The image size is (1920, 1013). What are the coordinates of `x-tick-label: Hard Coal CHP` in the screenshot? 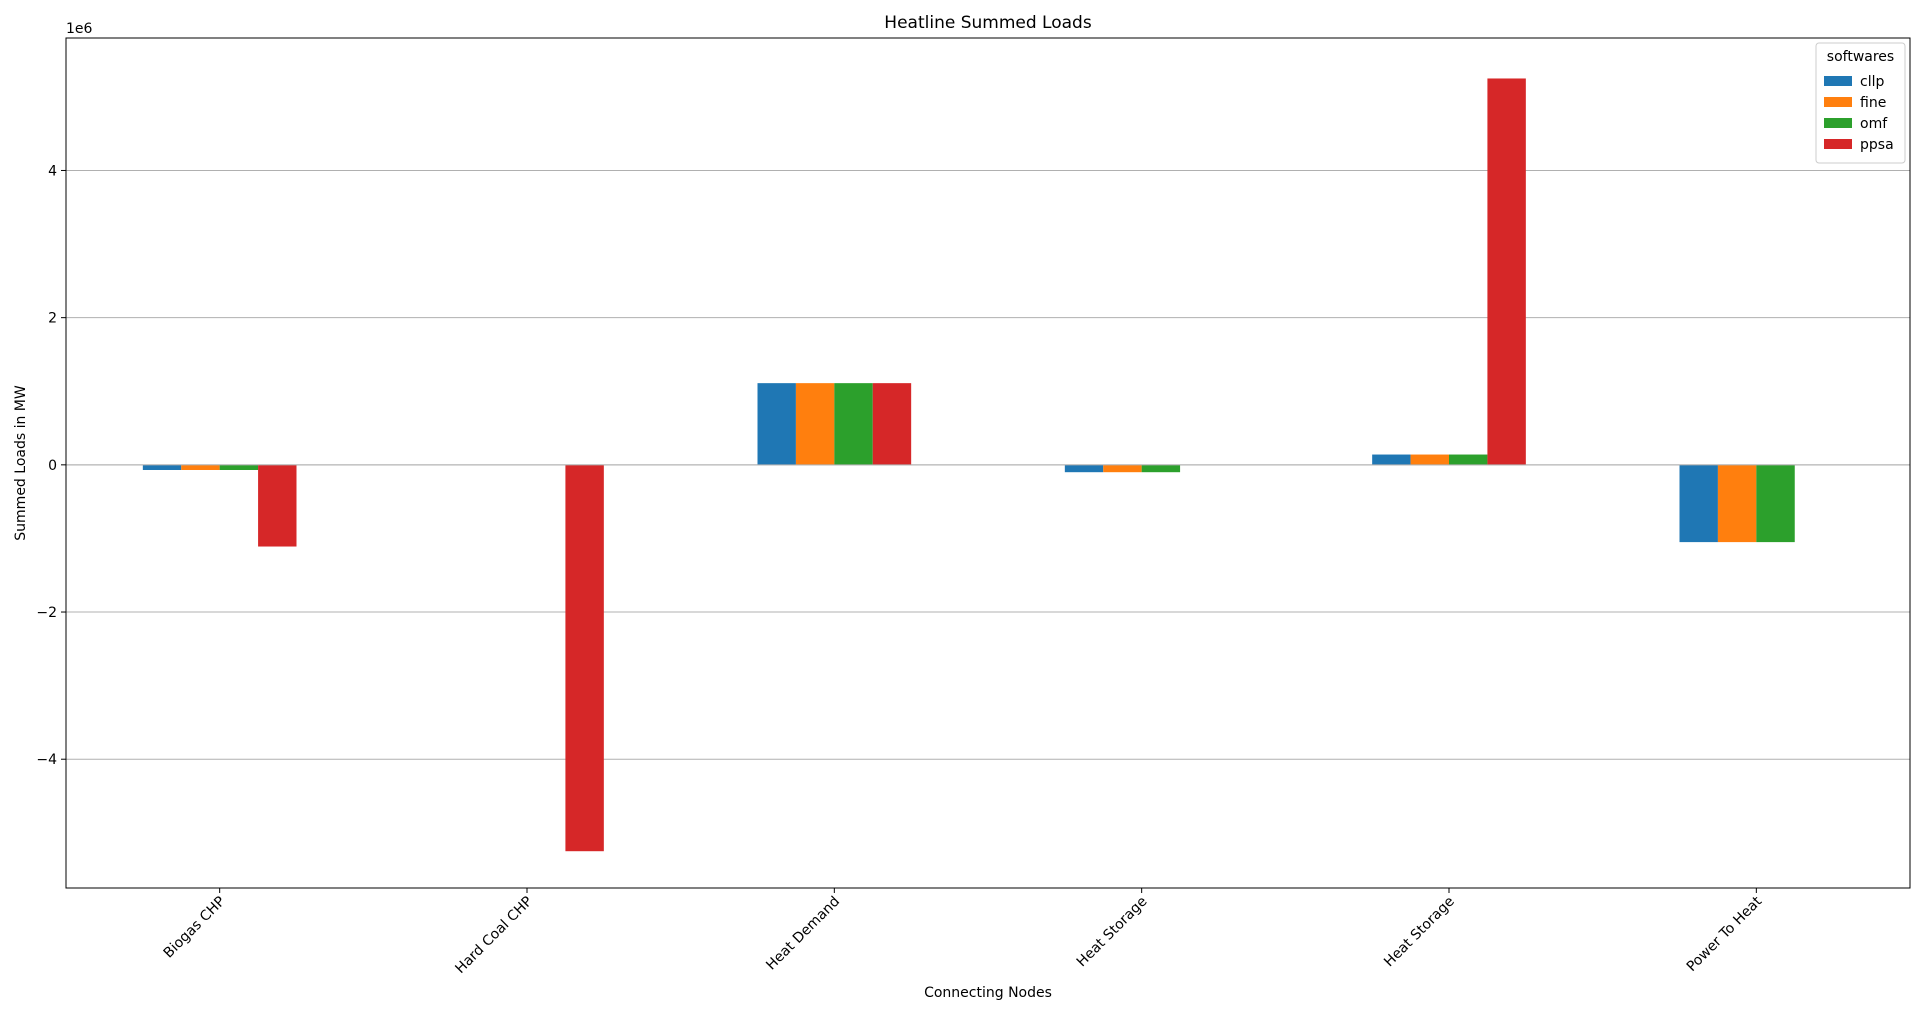 It's located at (493, 935).